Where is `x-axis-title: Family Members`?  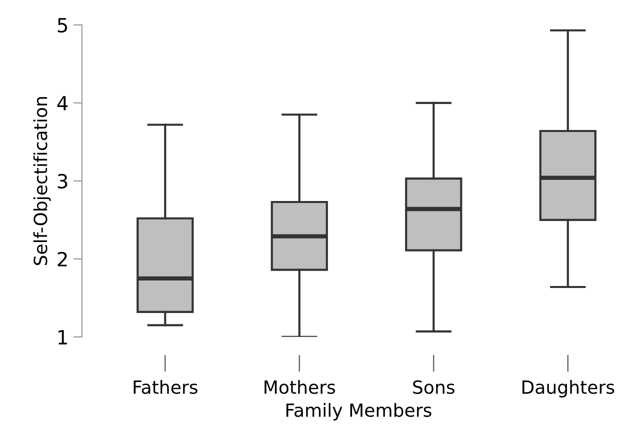 x-axis-title: Family Members is located at coordinates (359, 411).